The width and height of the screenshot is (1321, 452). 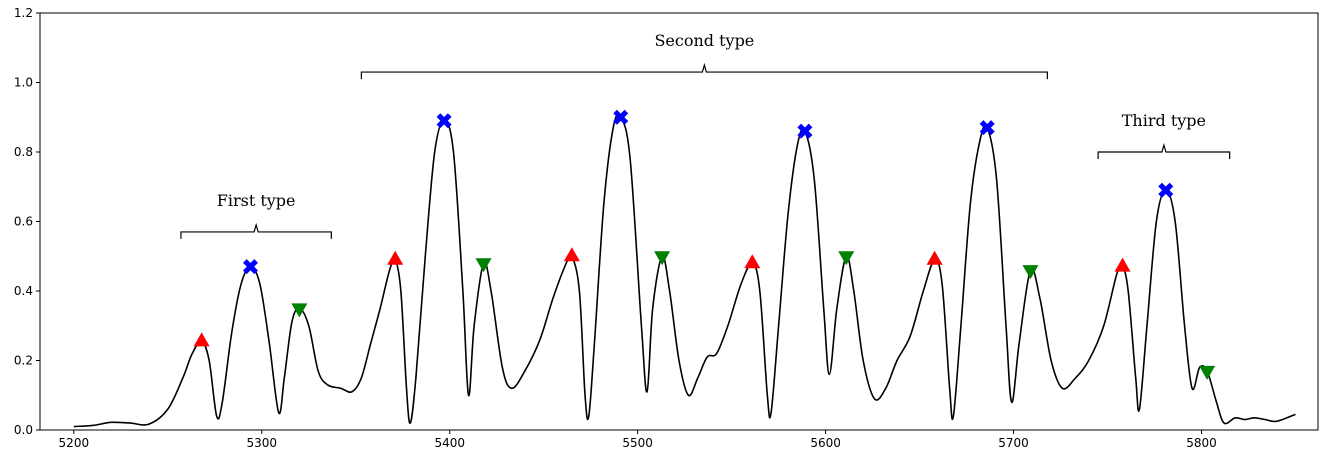 I want to click on y-tick-label: 0.6, so click(x=23, y=222).